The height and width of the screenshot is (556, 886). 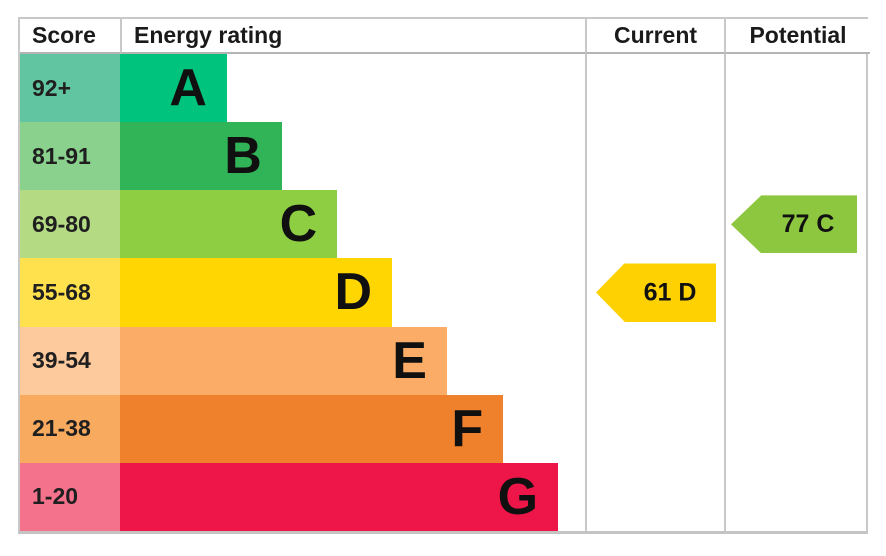 What do you see at coordinates (70, 156) in the screenshot?
I see `score-range-b: 81-91` at bounding box center [70, 156].